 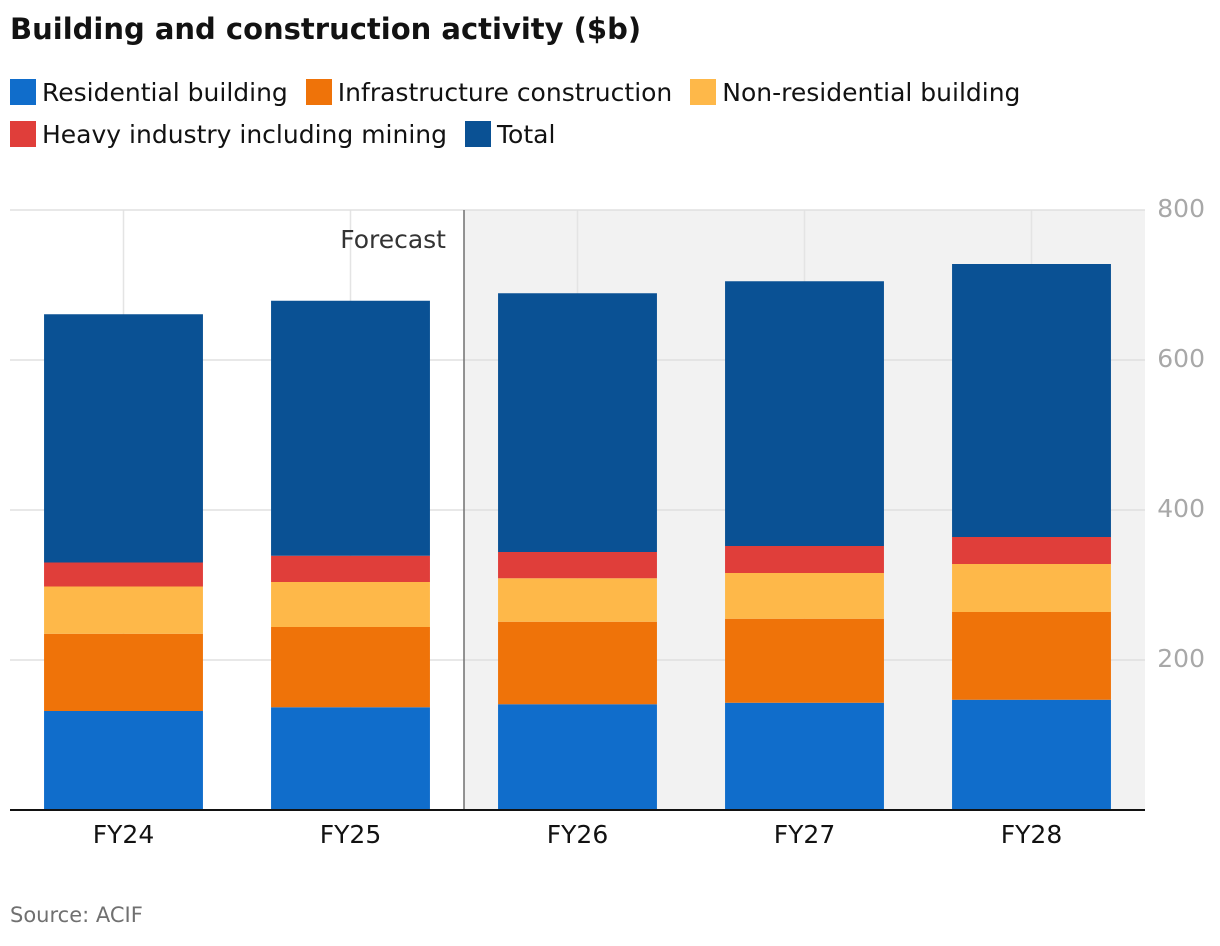 What do you see at coordinates (1181, 508) in the screenshot?
I see `y-tick-label: 400` at bounding box center [1181, 508].